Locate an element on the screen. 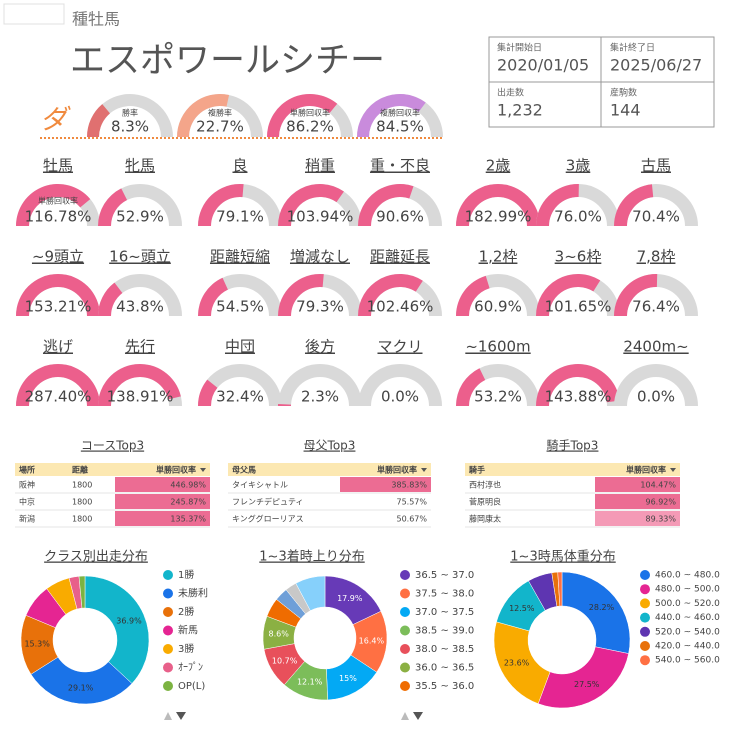 The width and height of the screenshot is (737, 740). legend-label: 未勝利 is located at coordinates (193, 593).